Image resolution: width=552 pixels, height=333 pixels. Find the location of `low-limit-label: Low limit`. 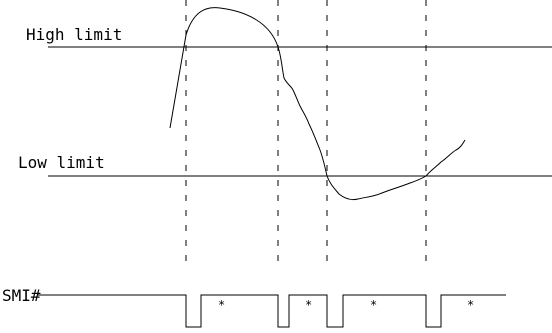

low-limit-label: Low limit is located at coordinates (61, 162).